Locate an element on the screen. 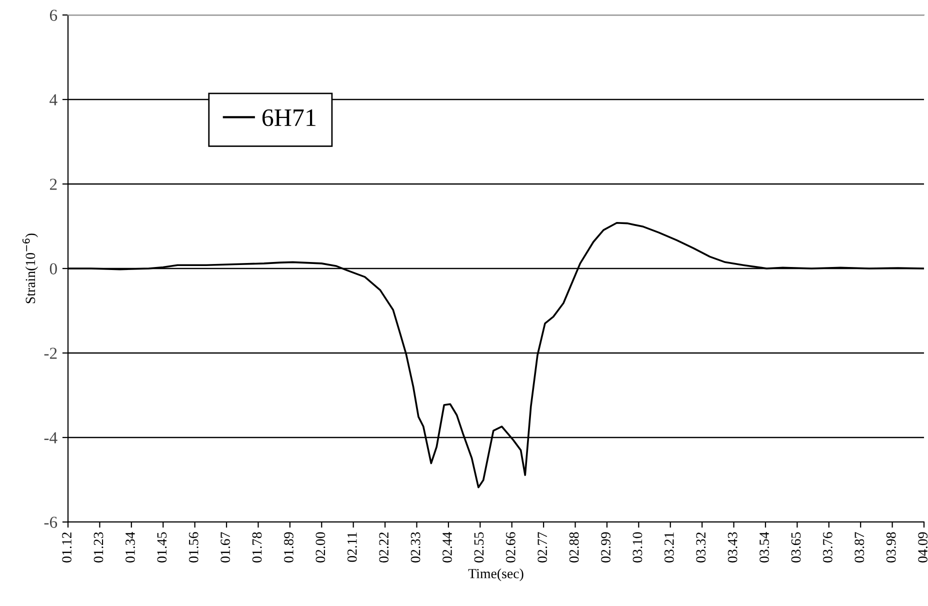 Image resolution: width=928 pixels, height=606 pixels. x-tick-label: 03.65 is located at coordinates (796, 547).